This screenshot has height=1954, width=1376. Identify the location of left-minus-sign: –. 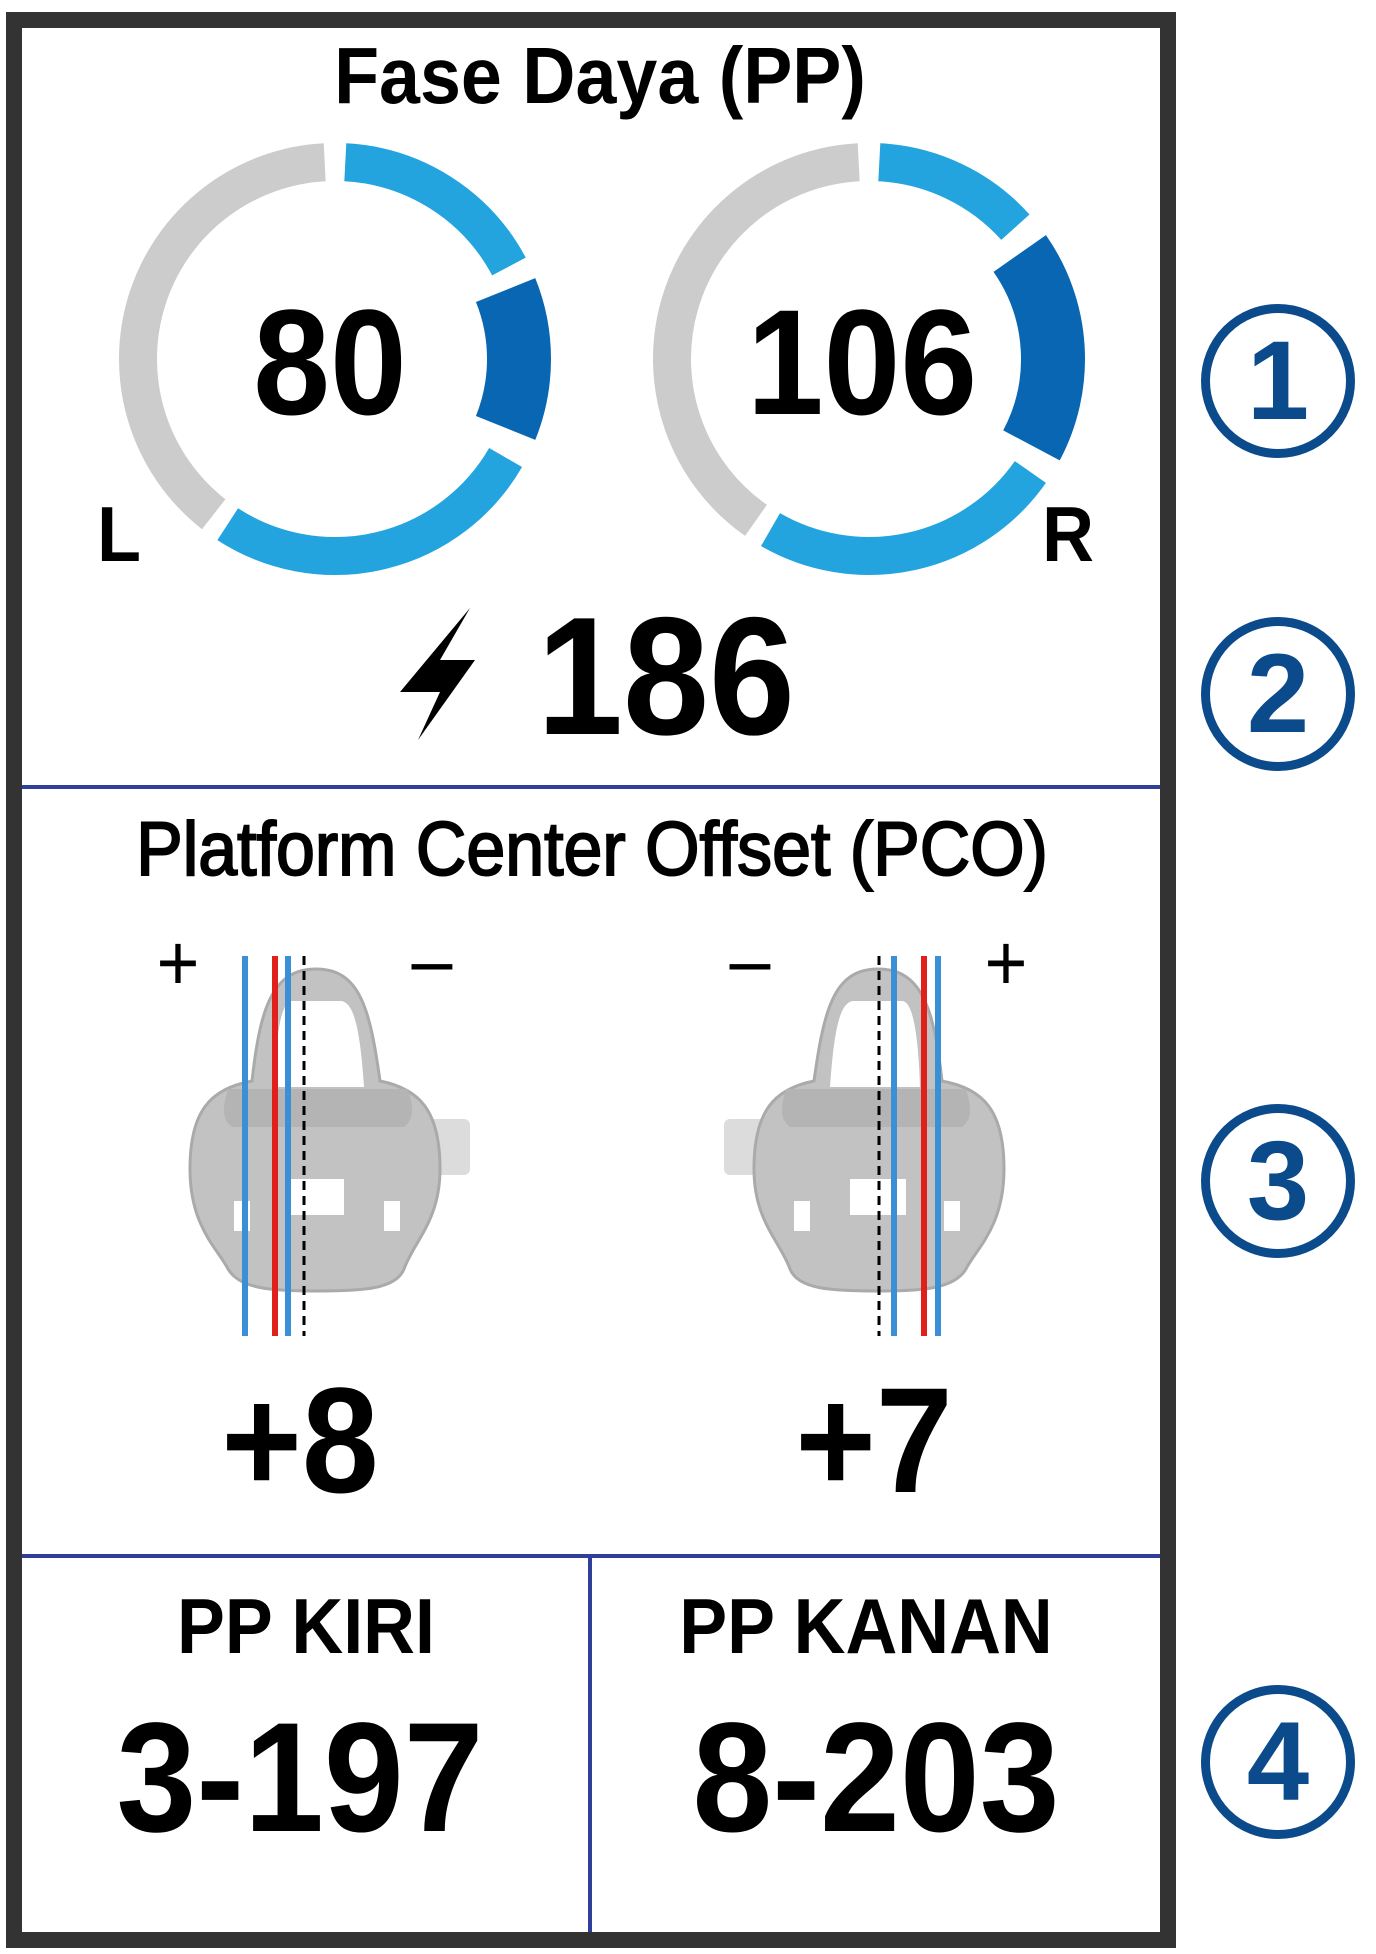
(432, 959).